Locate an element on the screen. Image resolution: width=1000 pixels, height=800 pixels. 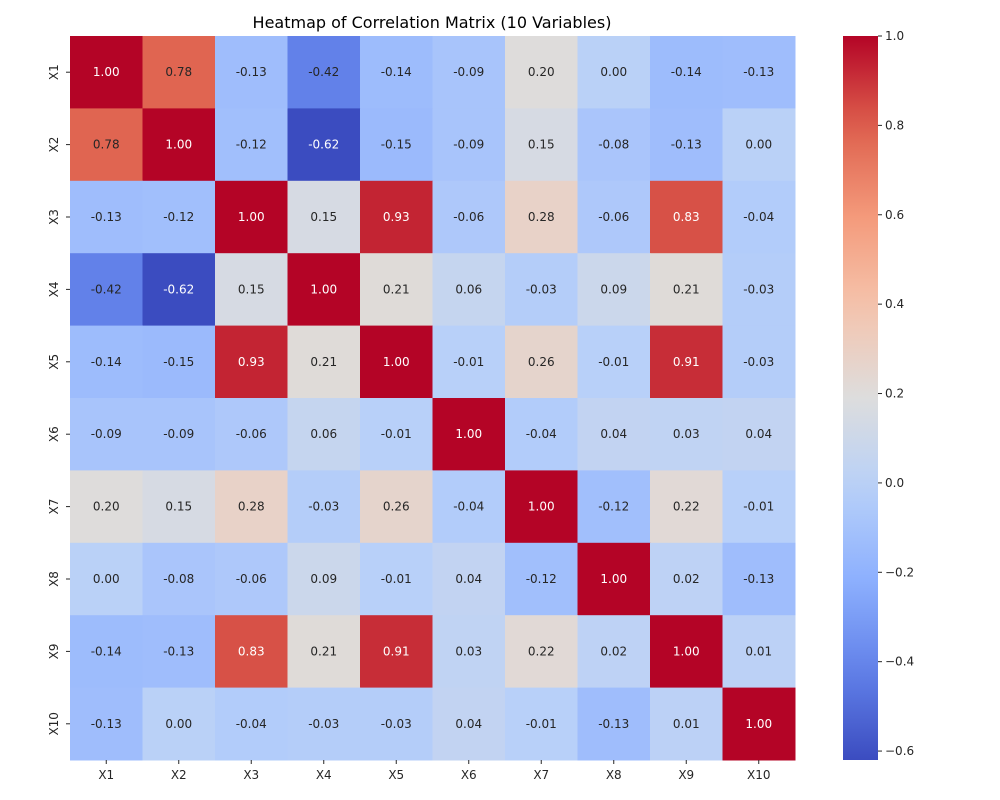
colorbar-tick-label: 0.6 is located at coordinates (894, 215).